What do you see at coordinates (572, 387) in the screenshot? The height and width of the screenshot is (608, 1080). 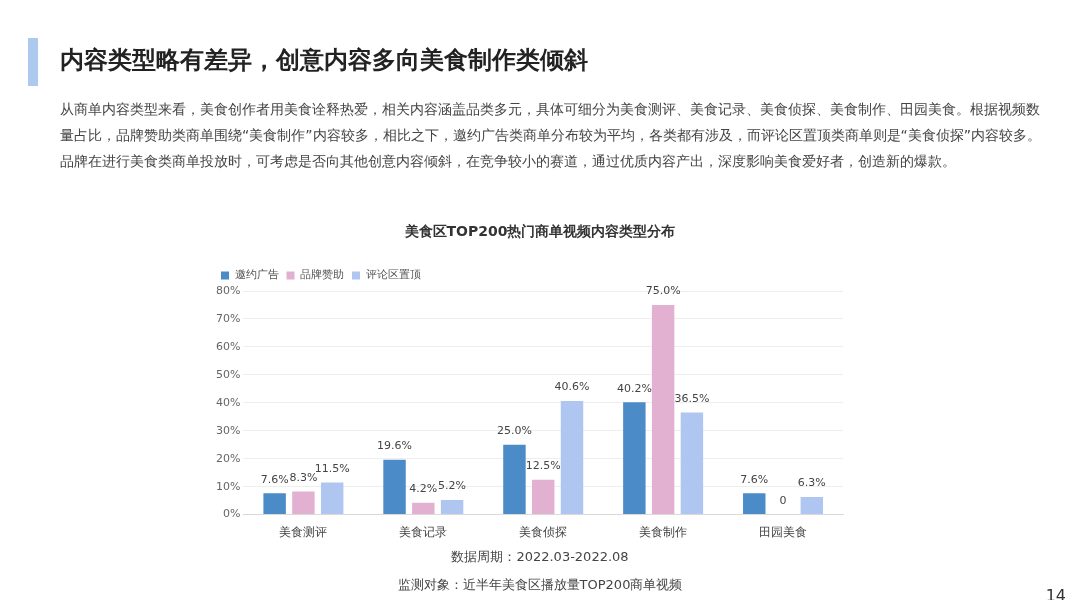 I see `data-label: 40.6%` at bounding box center [572, 387].